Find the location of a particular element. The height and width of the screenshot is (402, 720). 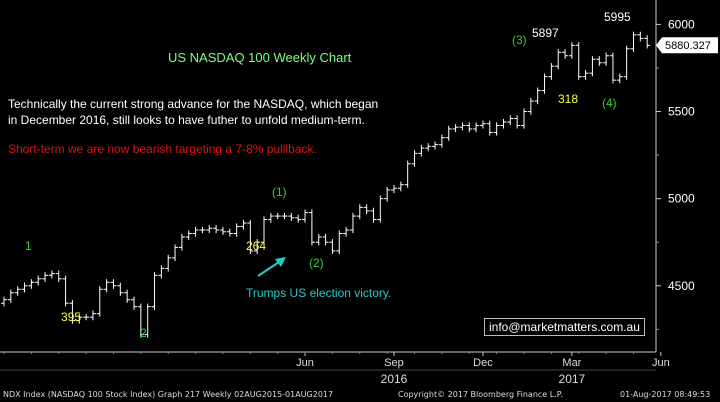

wave-1-paren-label: (1) is located at coordinates (279, 192).